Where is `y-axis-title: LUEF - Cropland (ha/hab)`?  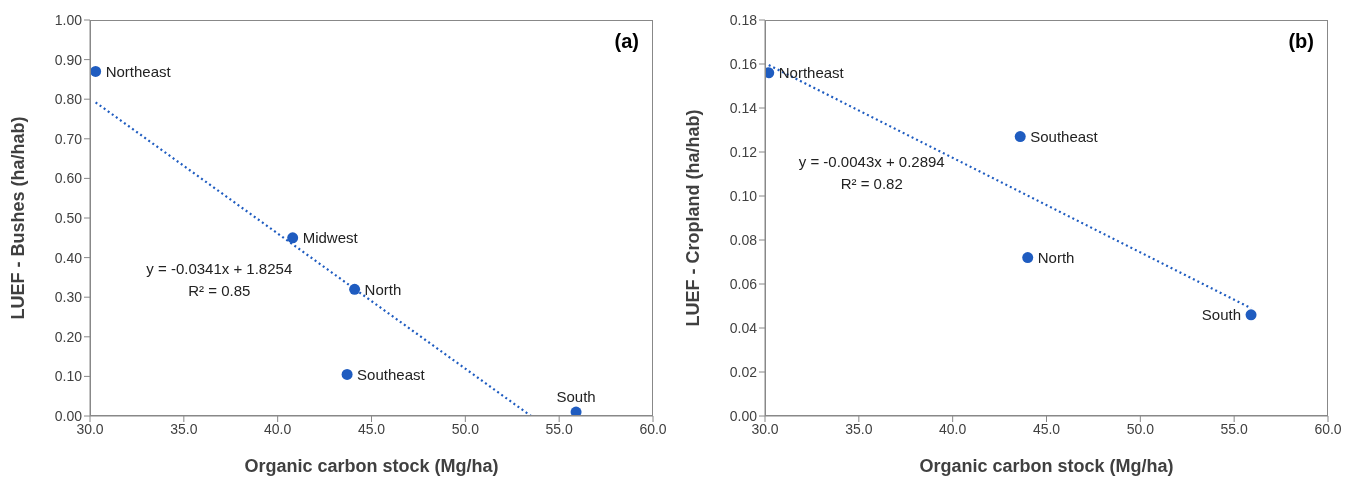
y-axis-title: LUEF - Cropland (ha/hab) is located at coordinates (693, 218).